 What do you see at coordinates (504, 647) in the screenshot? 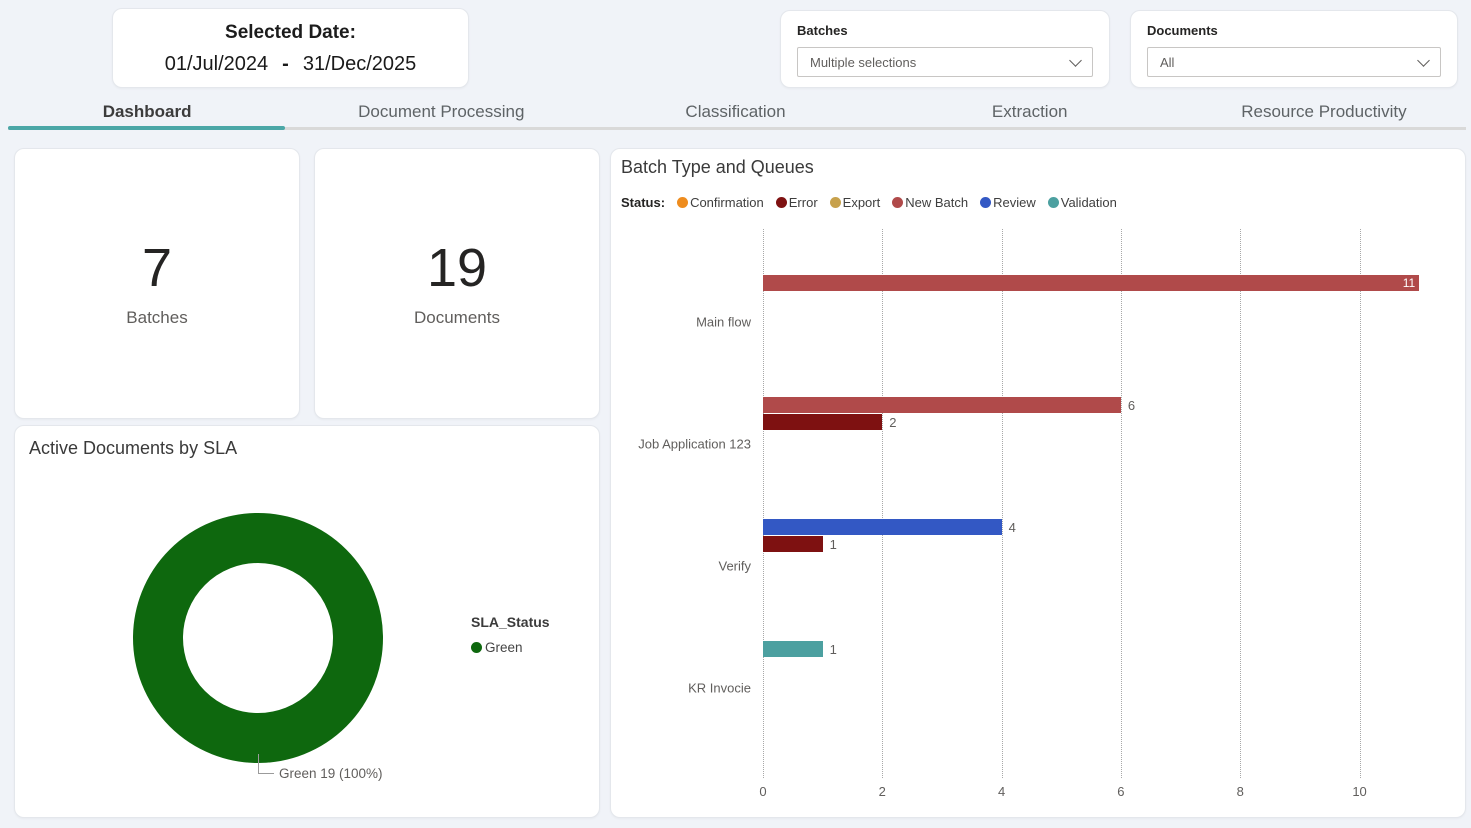
I see `sla-legend-item-label: Green` at bounding box center [504, 647].